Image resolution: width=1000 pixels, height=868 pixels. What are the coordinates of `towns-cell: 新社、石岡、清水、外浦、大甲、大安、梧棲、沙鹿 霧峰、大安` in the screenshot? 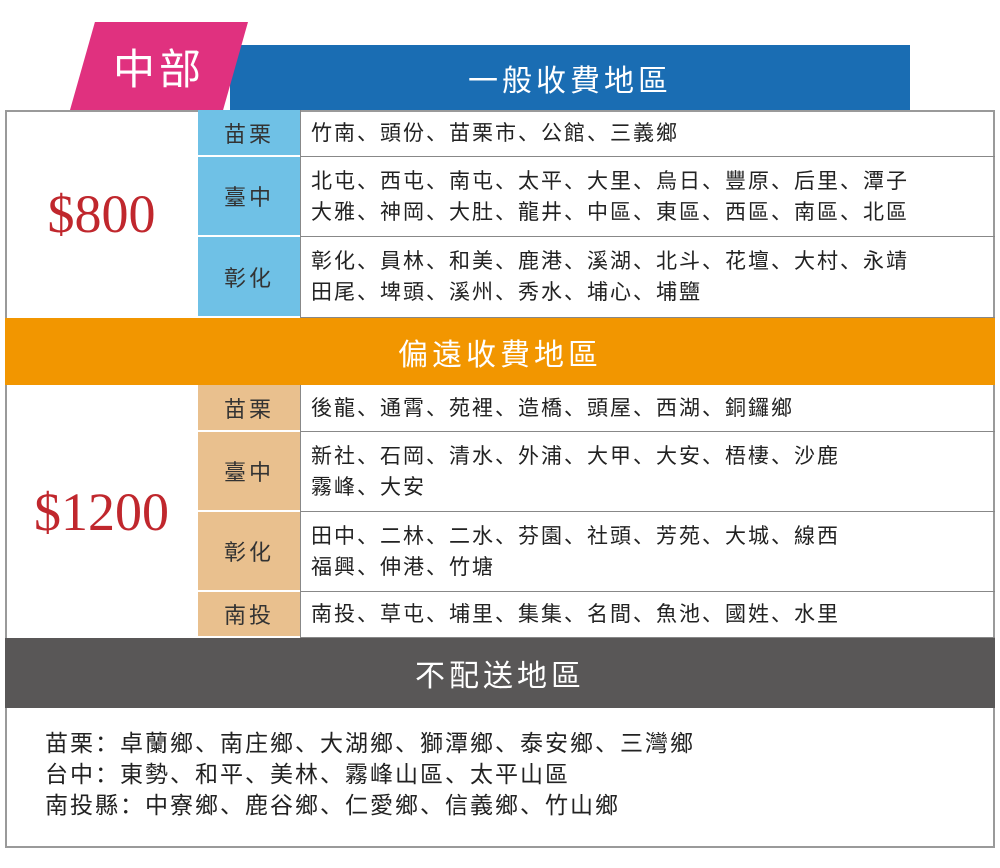 It's located at (647, 472).